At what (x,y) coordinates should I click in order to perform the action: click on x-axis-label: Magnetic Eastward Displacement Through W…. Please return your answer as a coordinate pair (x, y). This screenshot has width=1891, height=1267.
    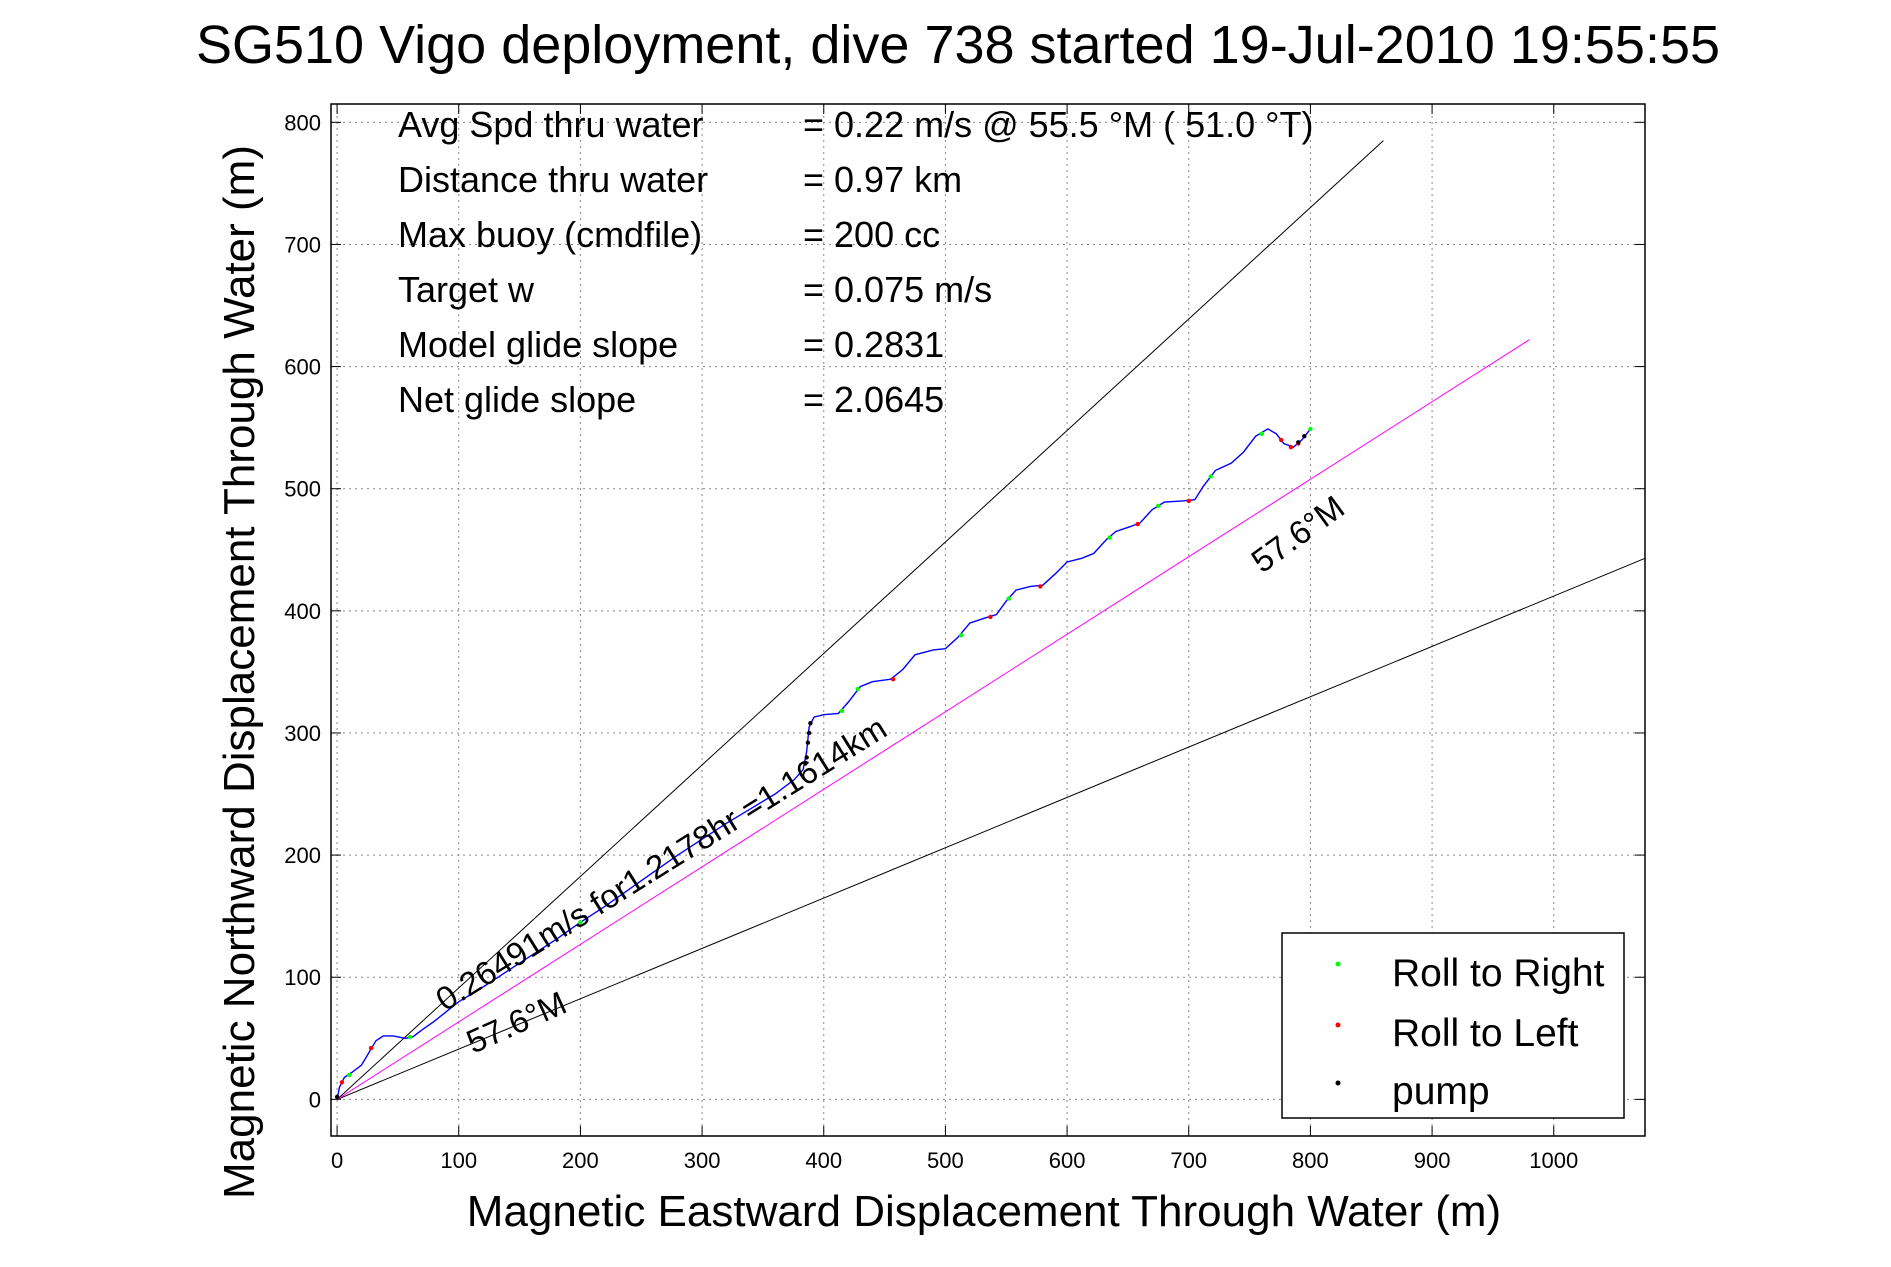
    Looking at the image, I should click on (984, 1211).